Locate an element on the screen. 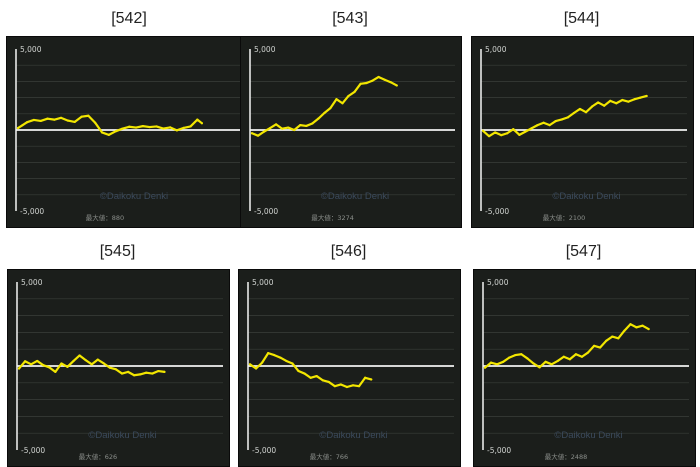  chart-svg: 5,000 -5,000 ©Daikoku Denki 最大値：880 is located at coordinates (131, 133).